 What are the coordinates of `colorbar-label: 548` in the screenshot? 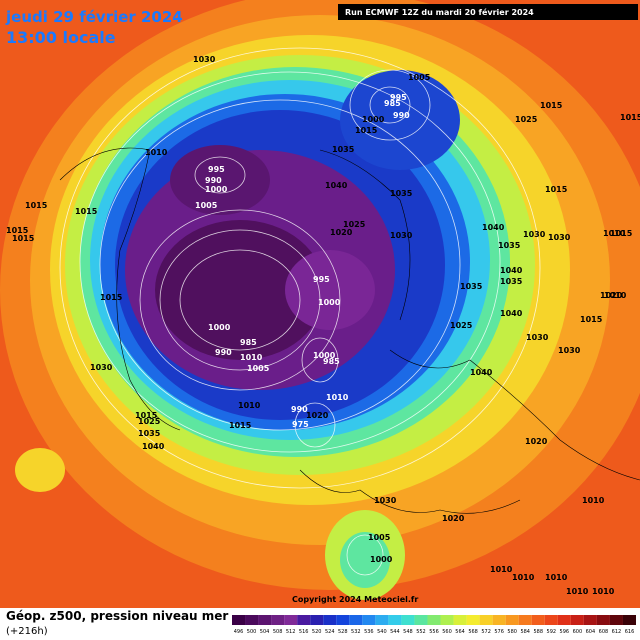 It's located at (408, 632).